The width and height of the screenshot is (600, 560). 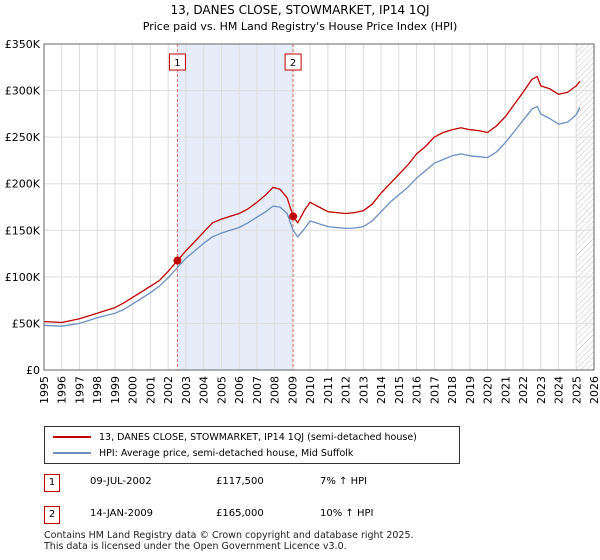 What do you see at coordinates (541, 390) in the screenshot?
I see `x-tick-label: 2023` at bounding box center [541, 390].